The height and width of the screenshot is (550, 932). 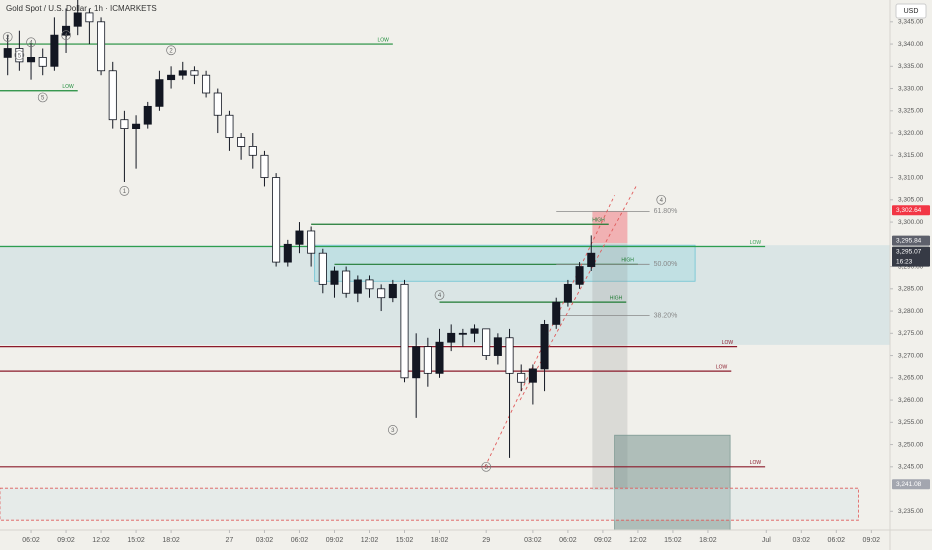 I want to click on y-tick-label: 3,310.00, so click(x=911, y=177).